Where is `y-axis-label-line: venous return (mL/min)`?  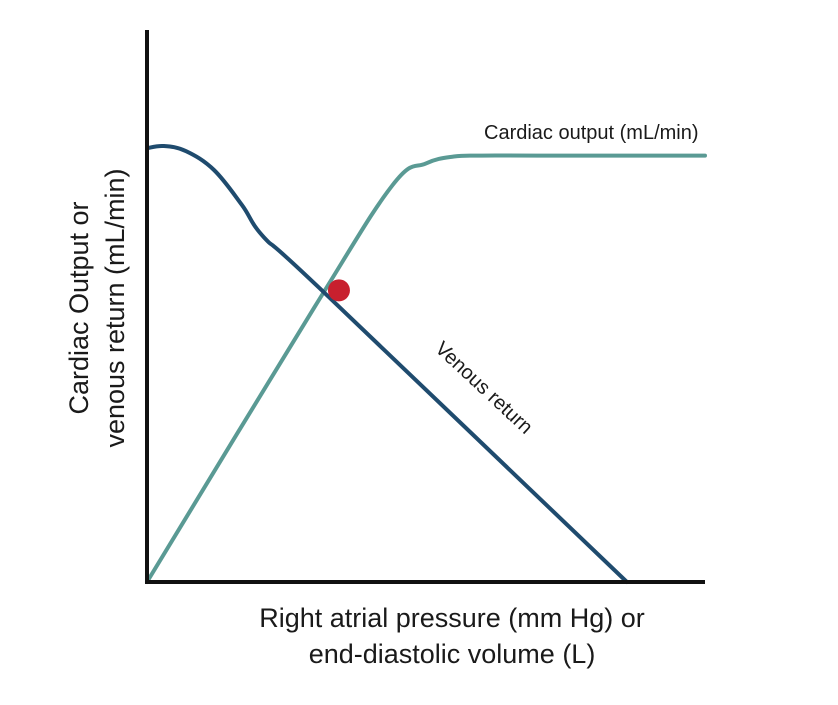 y-axis-label-line: venous return (mL/min) is located at coordinates (115, 307).